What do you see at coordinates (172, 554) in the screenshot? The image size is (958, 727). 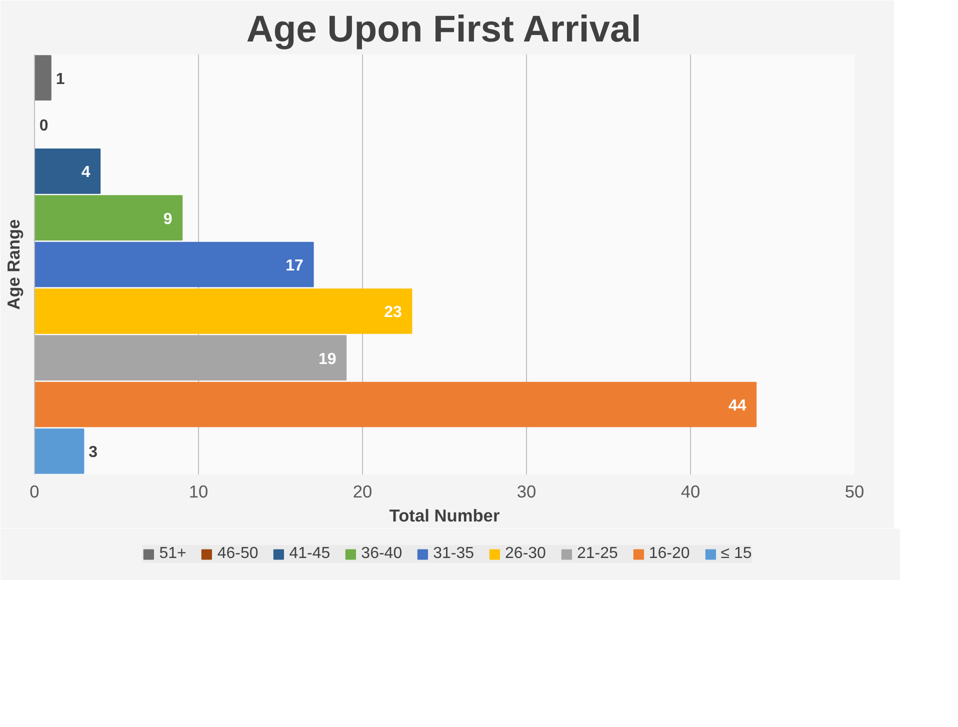 I see `legend-label: 51+` at bounding box center [172, 554].